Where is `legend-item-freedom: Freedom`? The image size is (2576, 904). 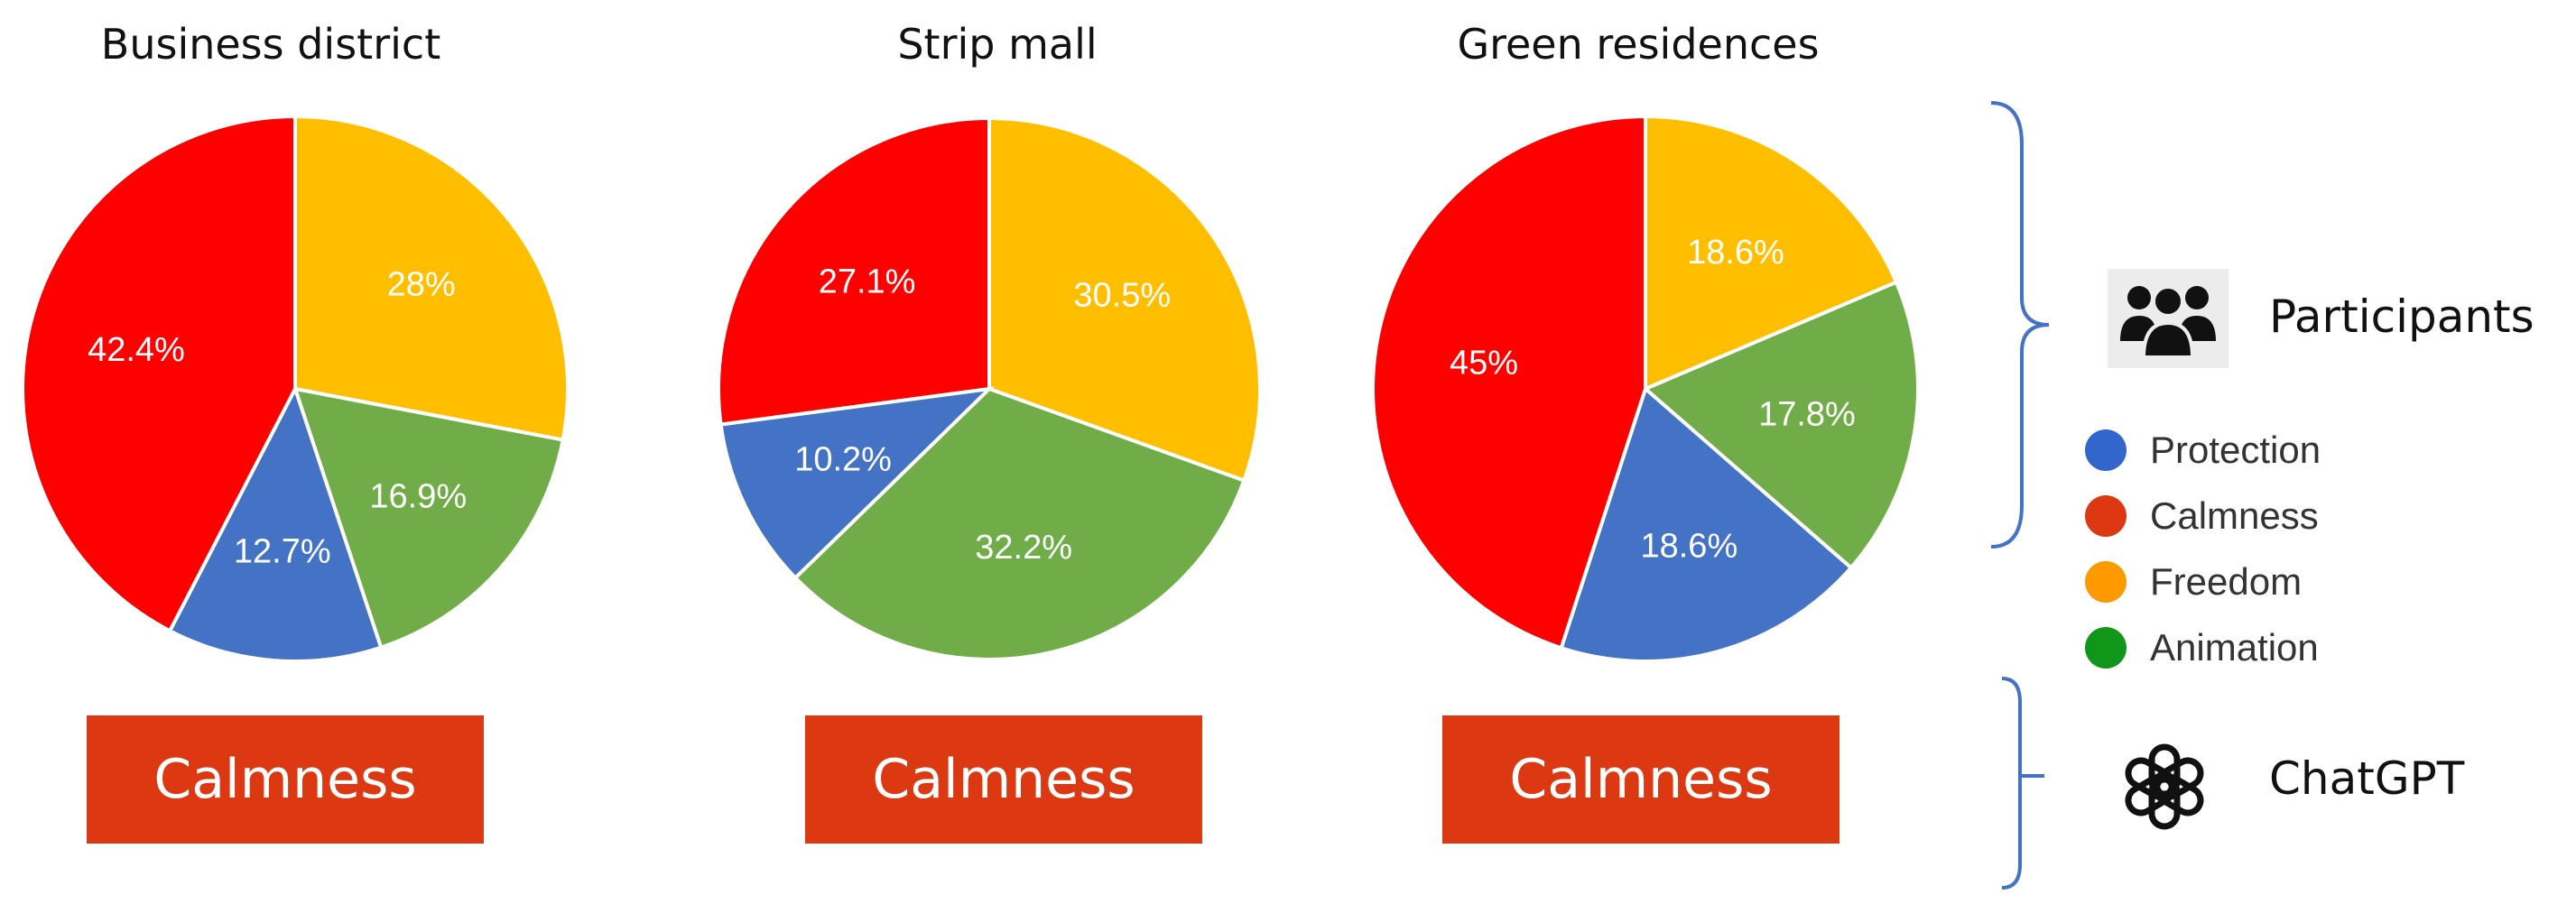
legend-item-freedom: Freedom is located at coordinates (2203, 581).